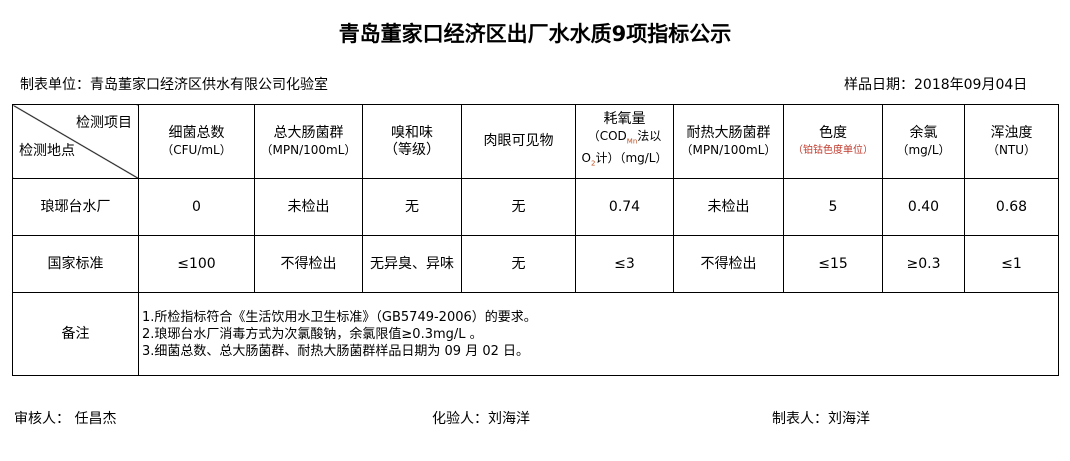 This screenshot has height=461, width=1070. I want to click on note-line: 3.细菌总数、总大肠菌群、耐热大肠菌群样品日期为 09 月 02 日。, so click(336, 351).